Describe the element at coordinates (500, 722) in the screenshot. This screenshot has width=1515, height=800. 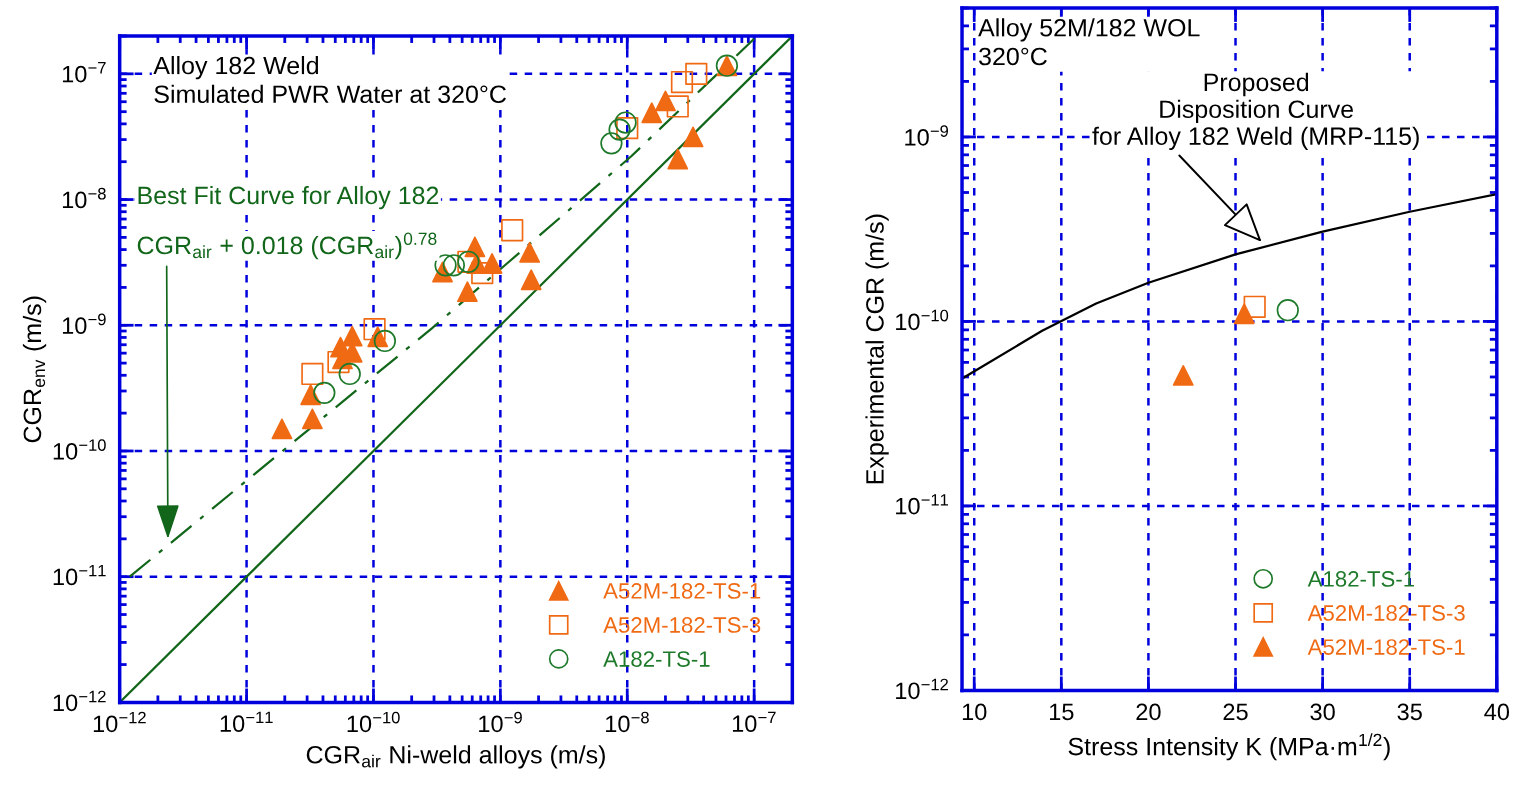
I see `x-tick-label: 10$^{−9}$` at that location.